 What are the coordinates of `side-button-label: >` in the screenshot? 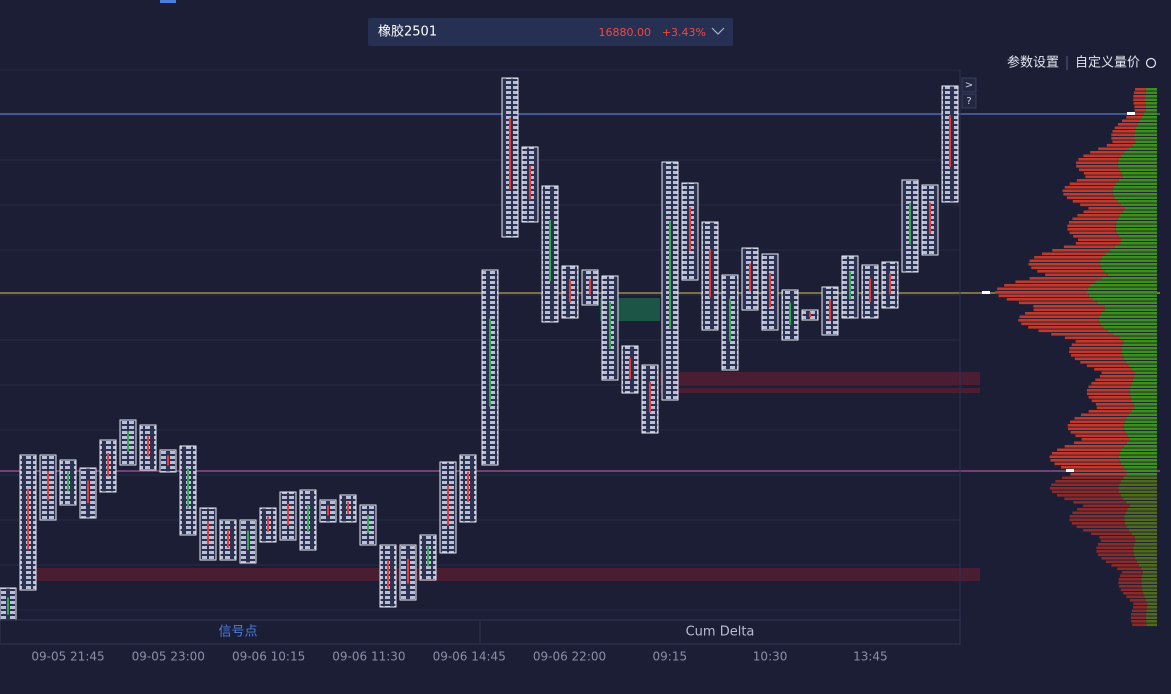 It's located at (969, 85).